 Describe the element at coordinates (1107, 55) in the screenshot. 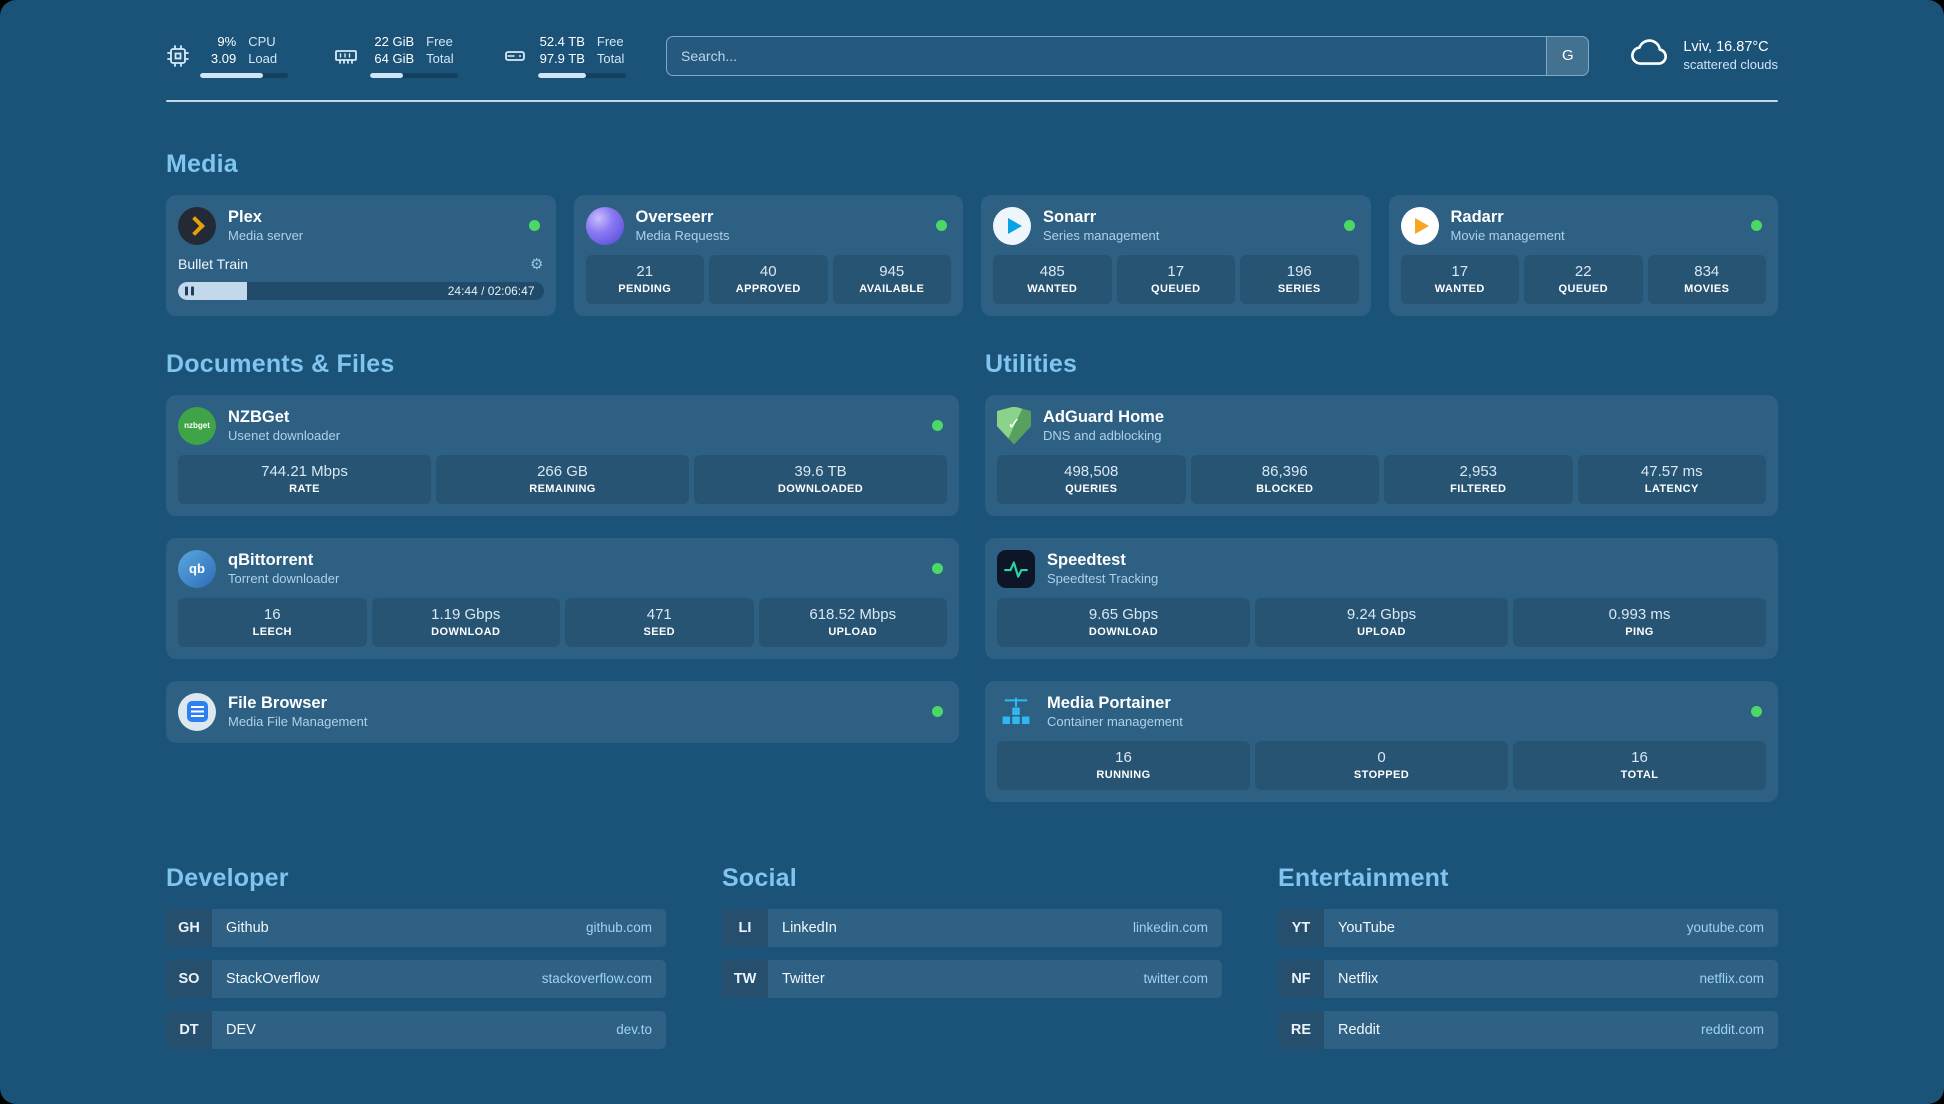

I see `search-input` at that location.